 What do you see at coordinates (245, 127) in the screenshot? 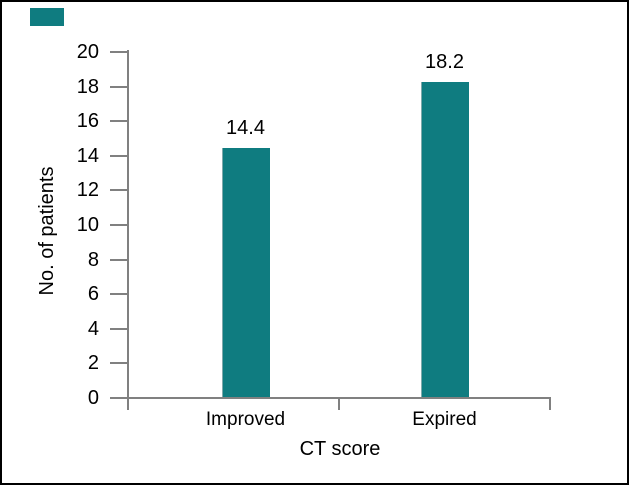
I see `bar-value-label: 14.4` at bounding box center [245, 127].